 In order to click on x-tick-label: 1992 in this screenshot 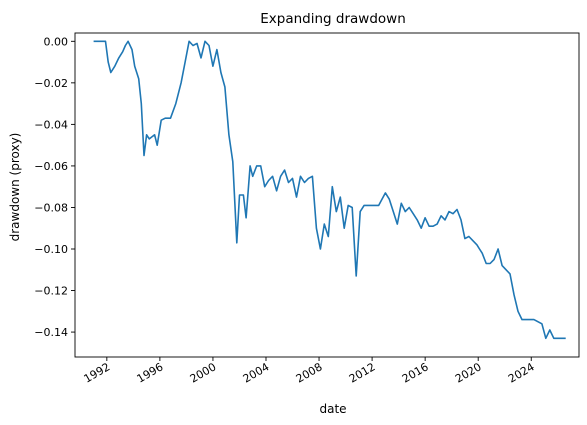, I will do `click(97, 372)`.